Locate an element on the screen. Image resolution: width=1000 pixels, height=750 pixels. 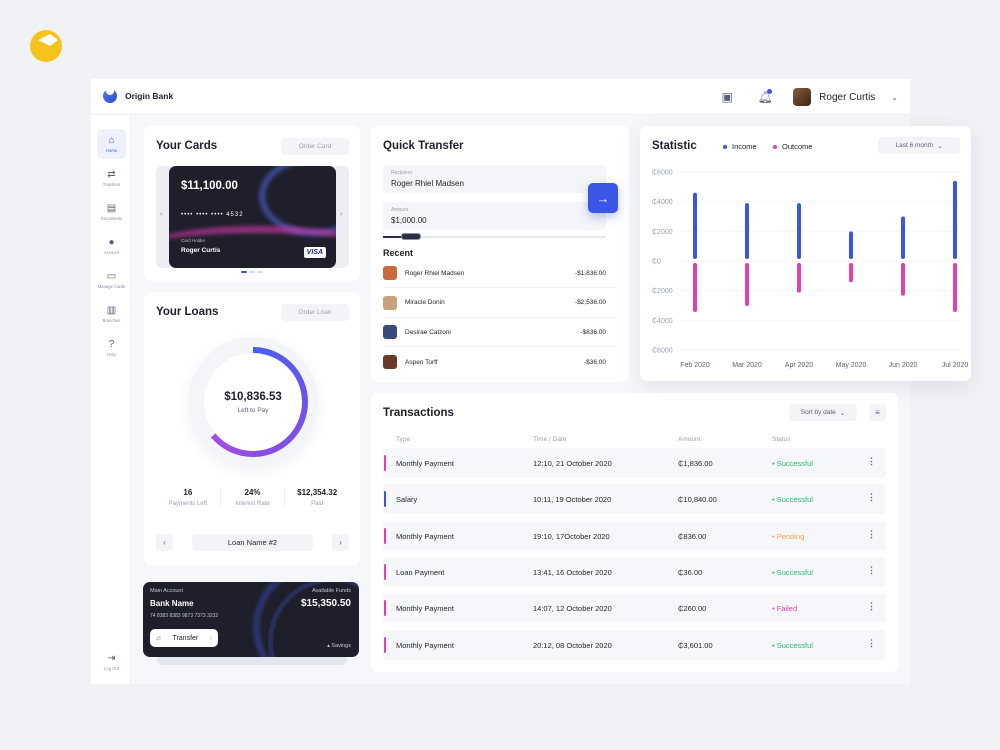
next-loan-button: › is located at coordinates (340, 542).